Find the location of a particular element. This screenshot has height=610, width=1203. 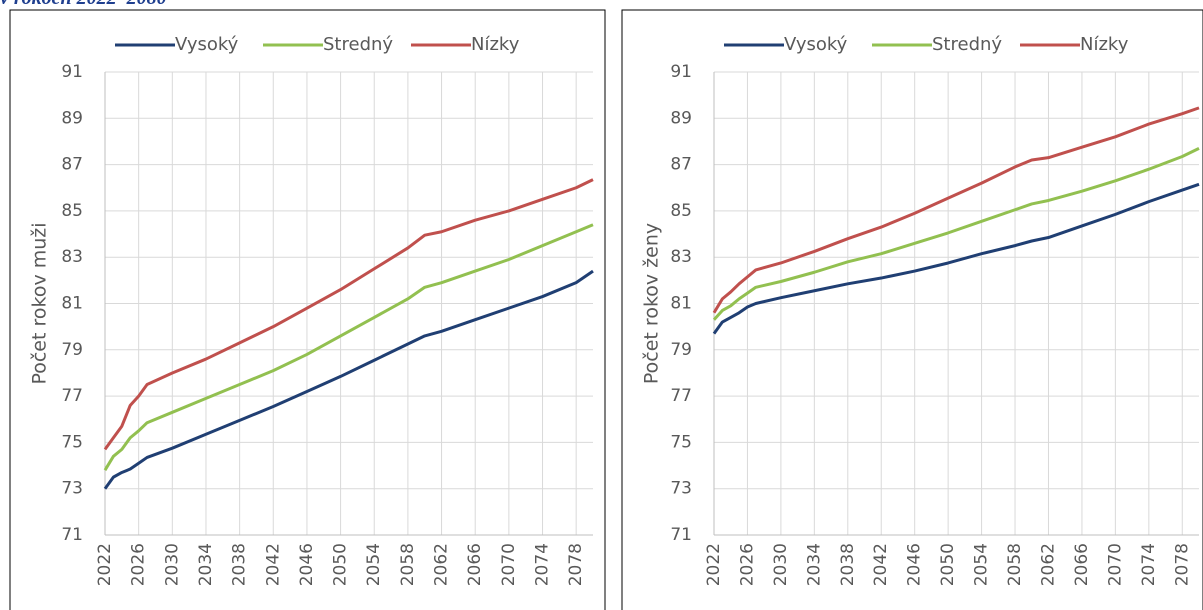

y-axis-label: Počet rokov muži is located at coordinates (40, 303).